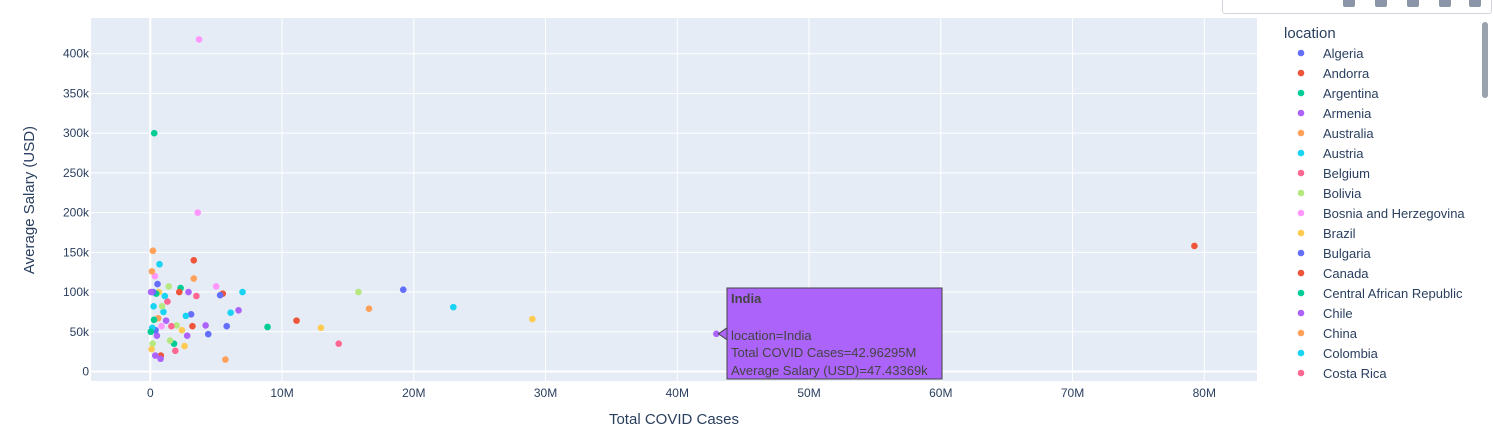 This screenshot has width=1493, height=439. I want to click on legend-item: Bosnia and Herzegovina, so click(1381, 213).